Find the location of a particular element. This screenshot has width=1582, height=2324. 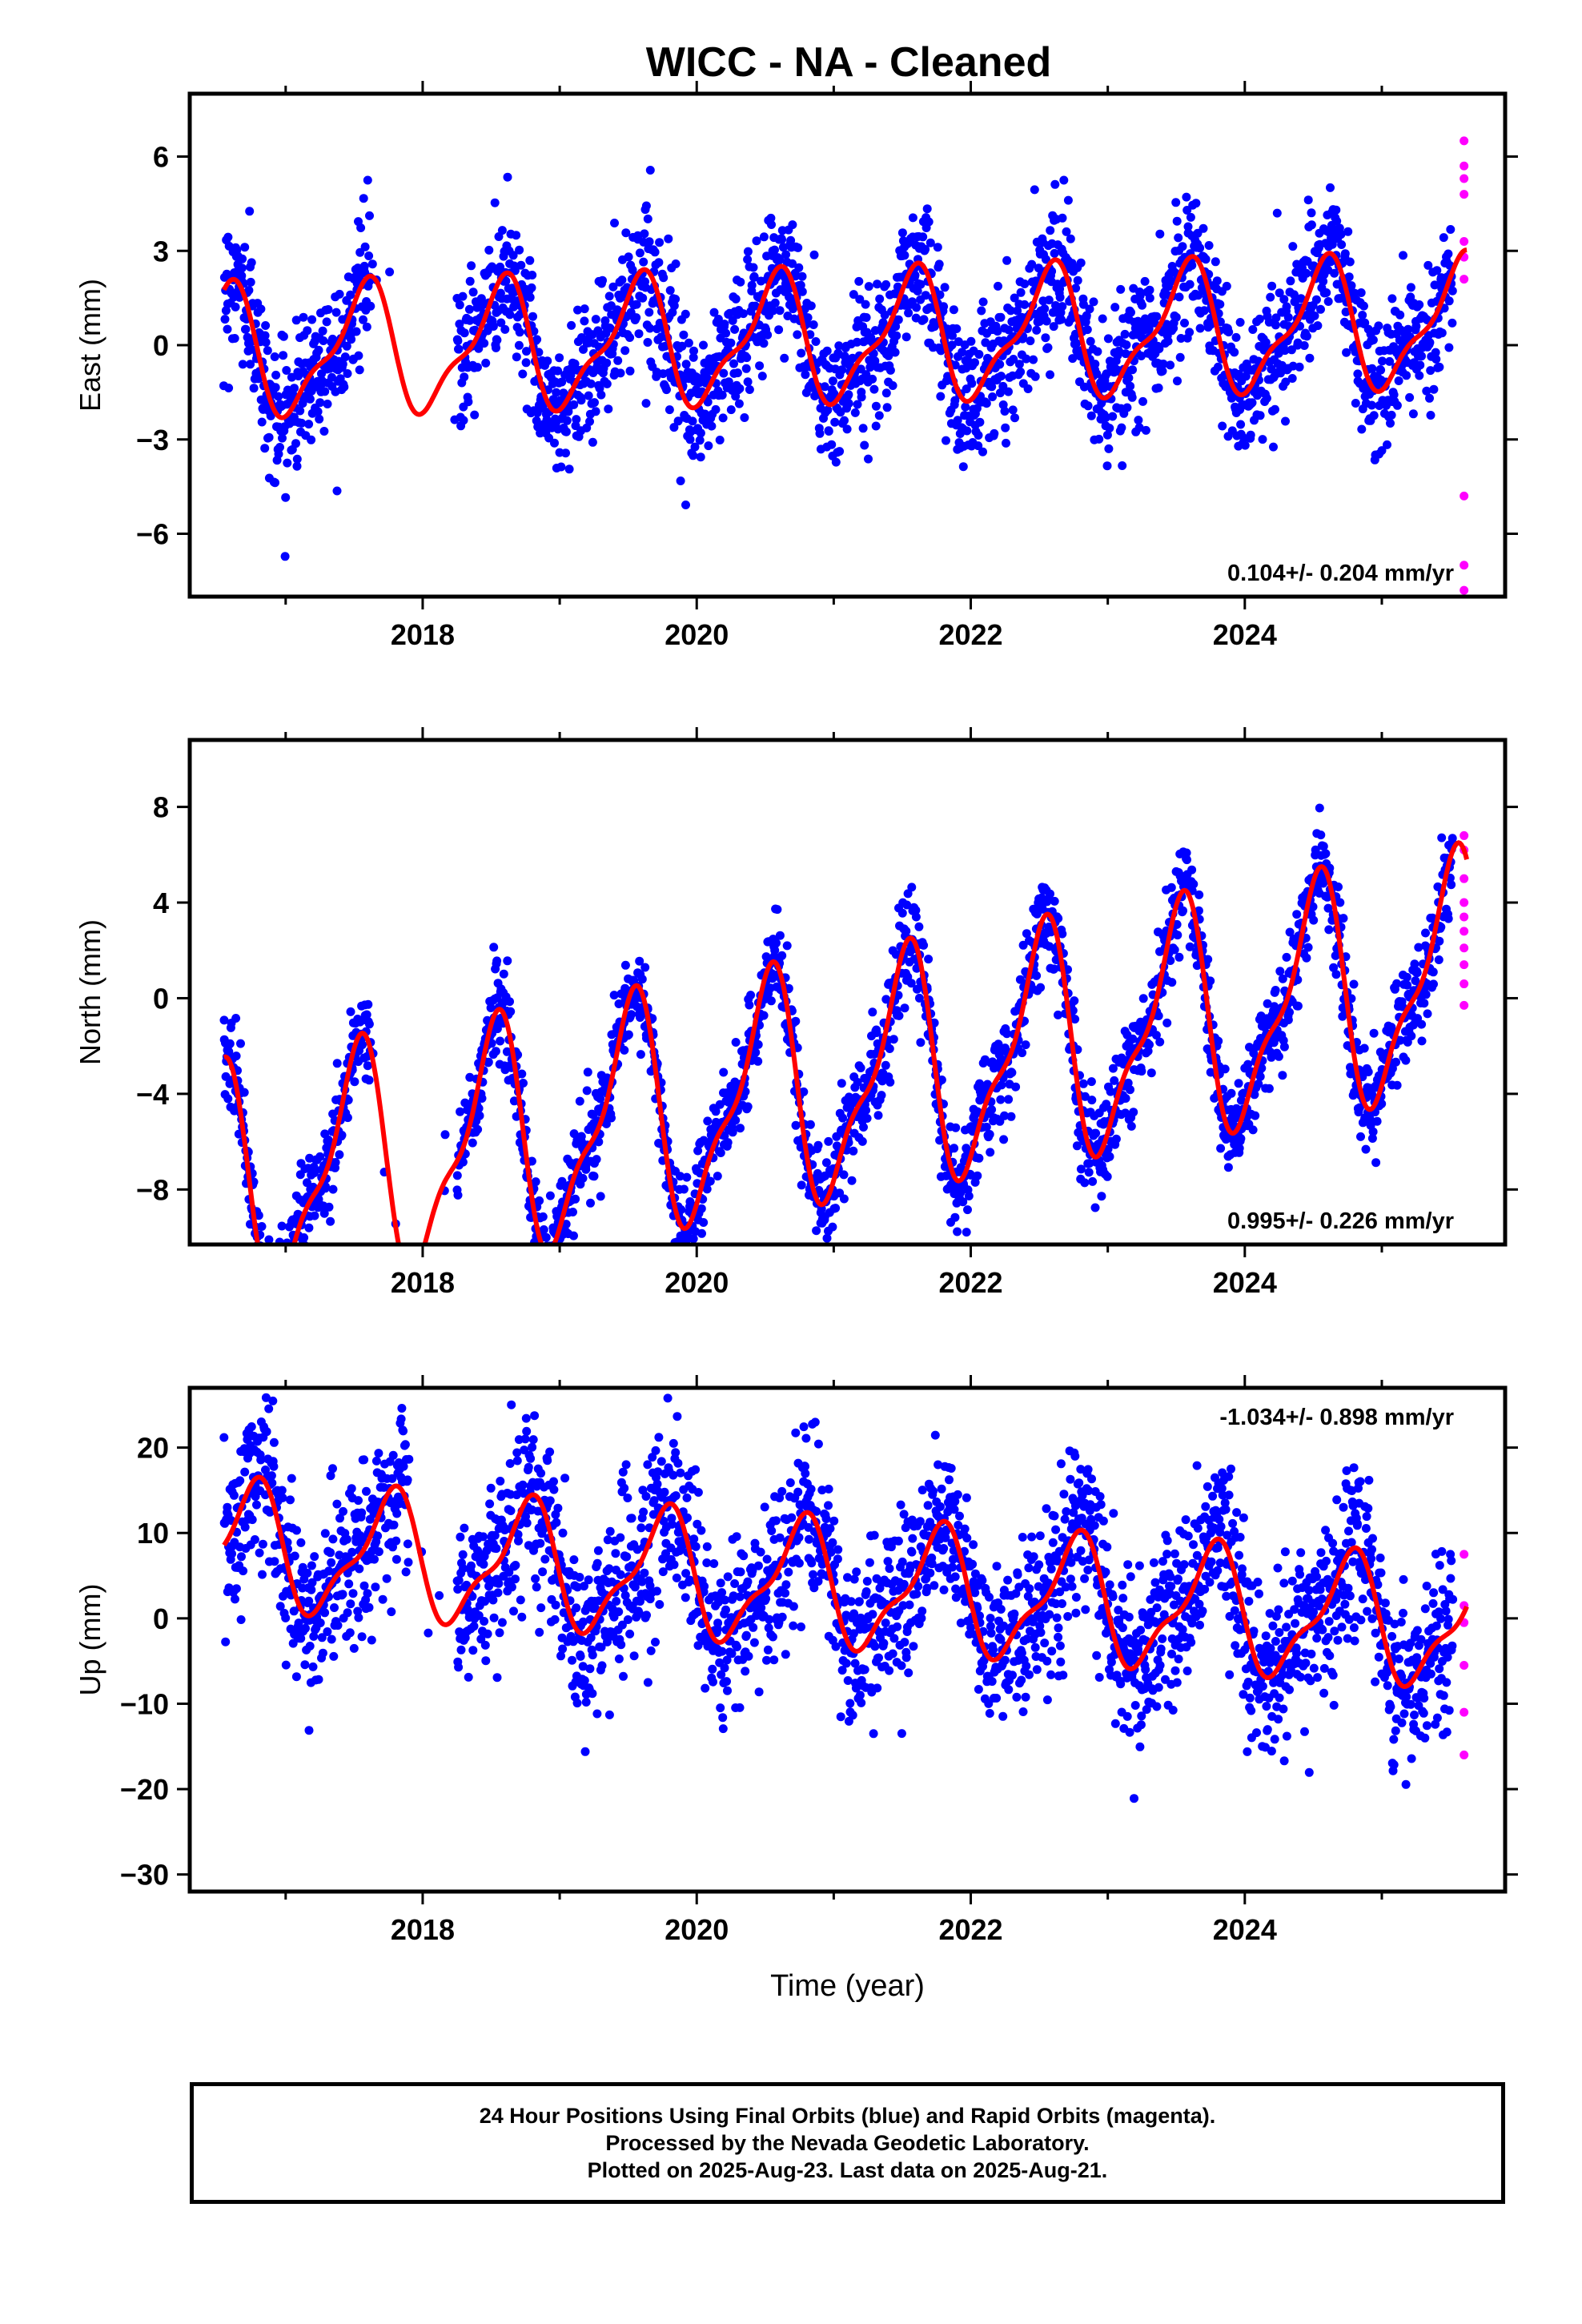

y-tick-label: 8 is located at coordinates (161, 807).